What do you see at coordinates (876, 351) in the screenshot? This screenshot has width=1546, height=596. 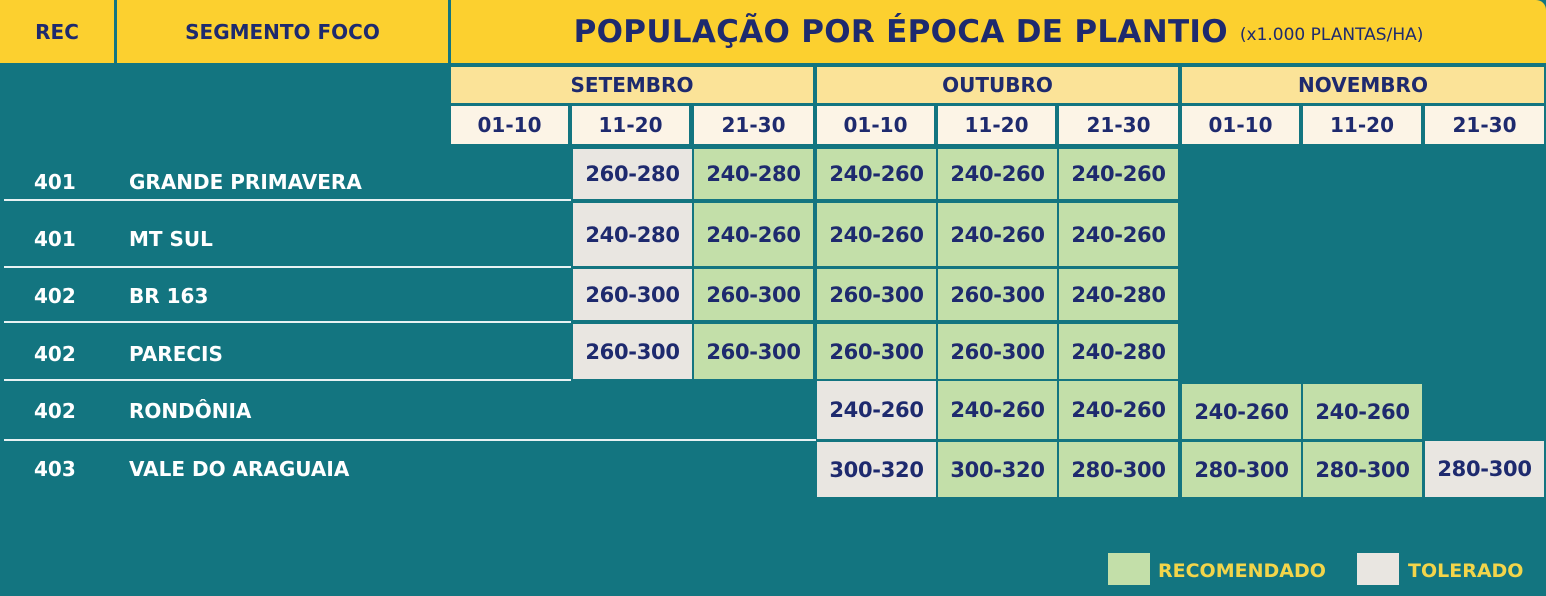 I see `cell-r4-out-01-10: 260-300` at bounding box center [876, 351].